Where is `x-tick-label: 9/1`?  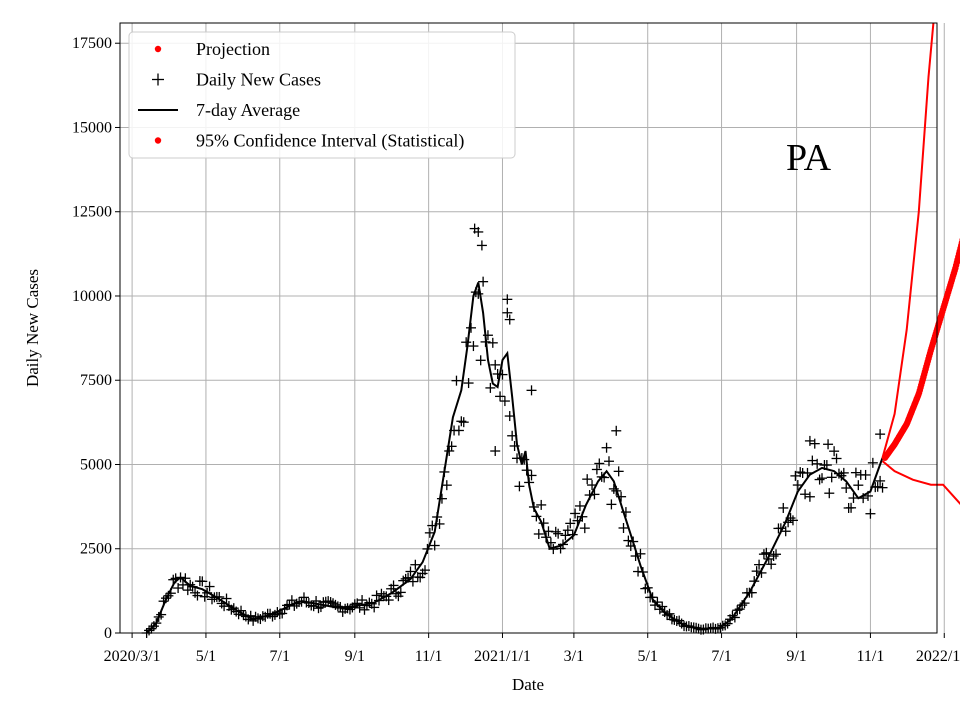
x-tick-label: 9/1 is located at coordinates (796, 656).